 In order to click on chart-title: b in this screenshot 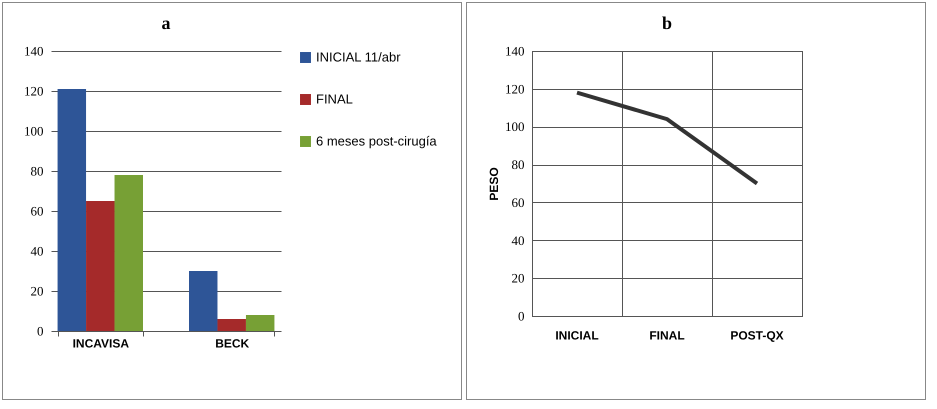, I will do `click(667, 23)`.